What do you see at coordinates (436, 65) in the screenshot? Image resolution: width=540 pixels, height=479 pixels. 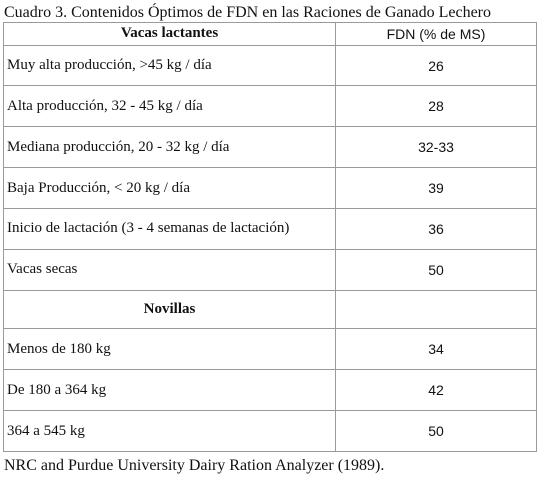 I see `row-value: 26` at bounding box center [436, 65].